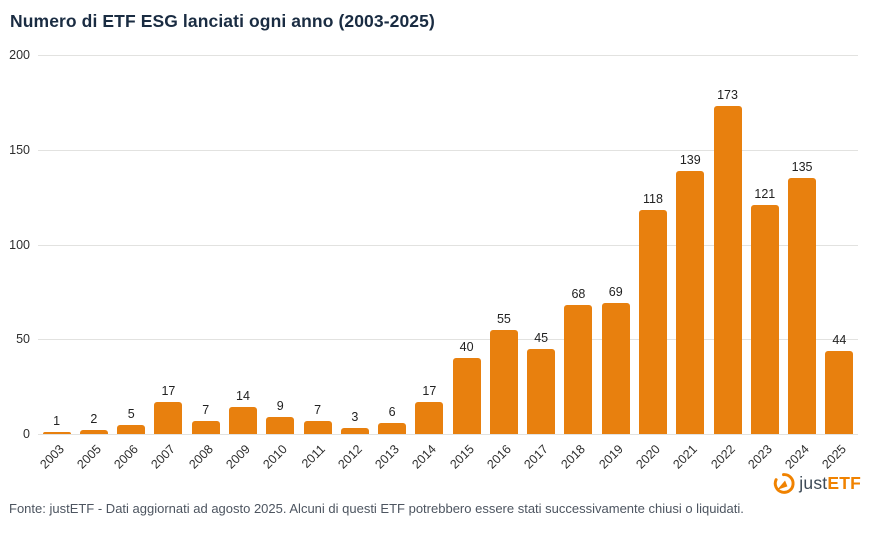 This screenshot has height=539, width=877. Describe the element at coordinates (578, 369) in the screenshot. I see `bar-2018` at that location.